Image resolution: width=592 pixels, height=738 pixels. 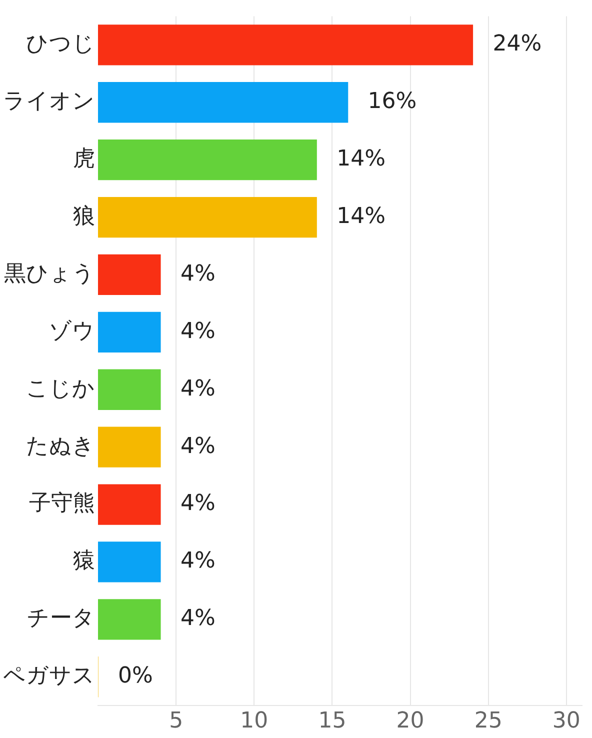 What do you see at coordinates (49, 273) in the screenshot?
I see `y-tick-label: 黒ひょう` at bounding box center [49, 273].